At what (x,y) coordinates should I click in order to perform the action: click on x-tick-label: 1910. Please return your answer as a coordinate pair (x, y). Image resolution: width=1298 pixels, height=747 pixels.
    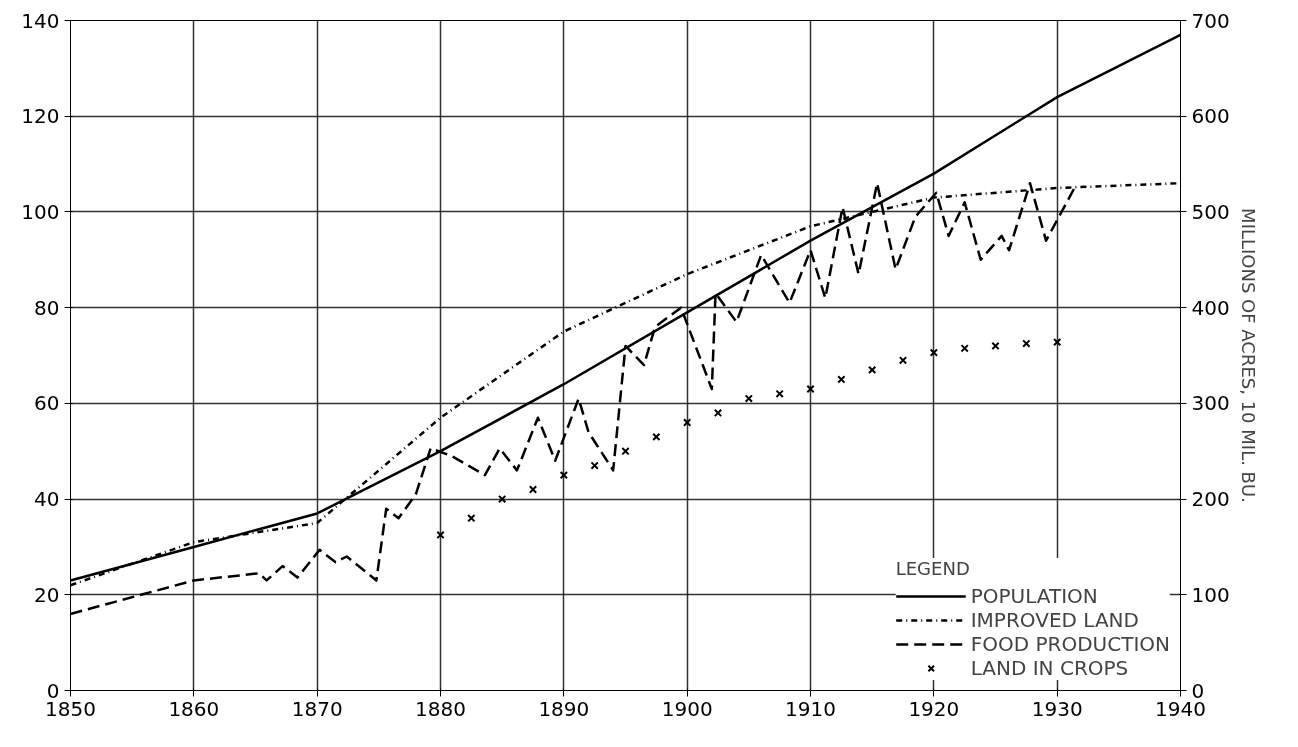
    Looking at the image, I should click on (810, 708).